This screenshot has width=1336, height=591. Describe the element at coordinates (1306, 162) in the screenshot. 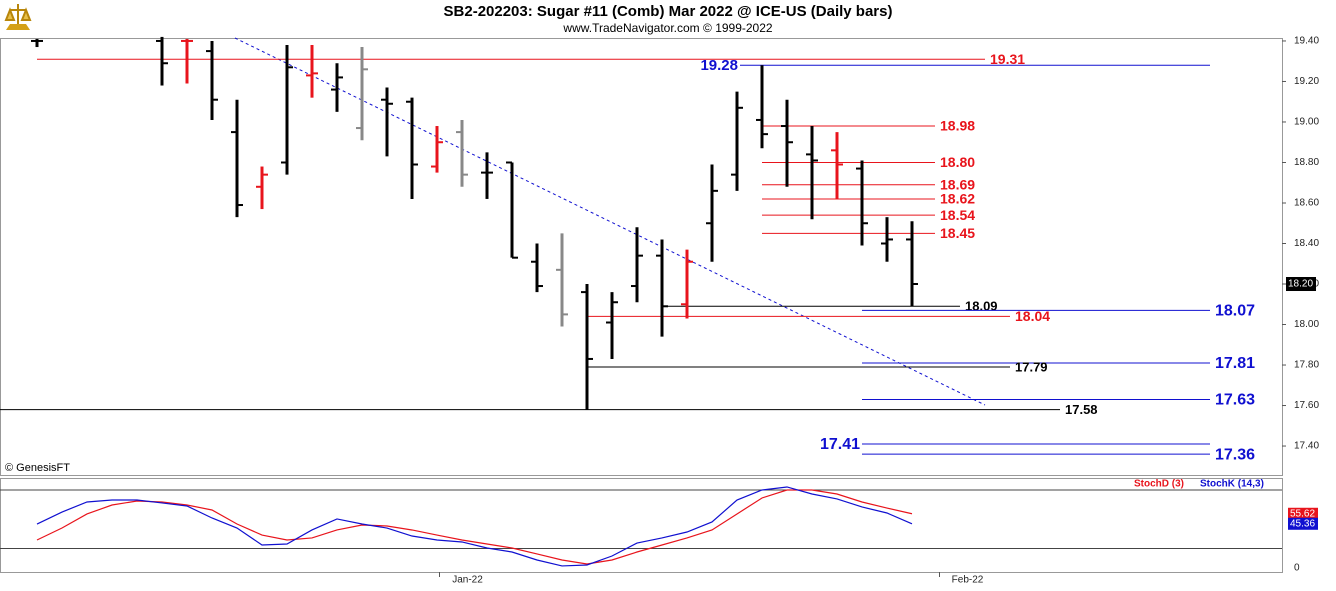

I see `y-tick-label: 18.80` at that location.